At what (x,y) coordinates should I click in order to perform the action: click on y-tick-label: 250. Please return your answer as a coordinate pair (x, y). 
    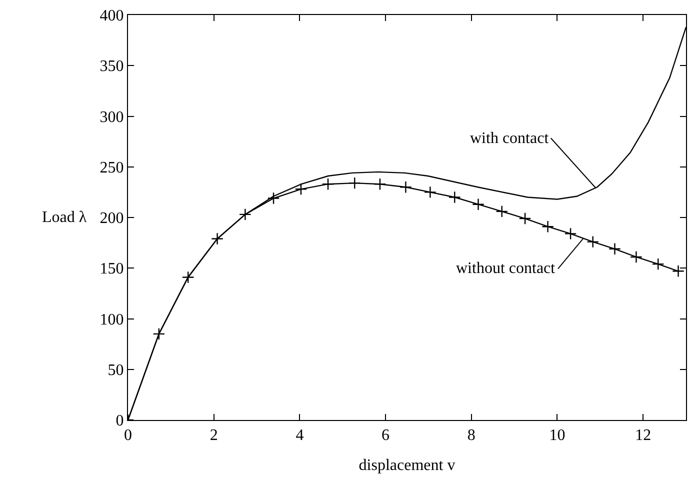
    Looking at the image, I should click on (112, 167).